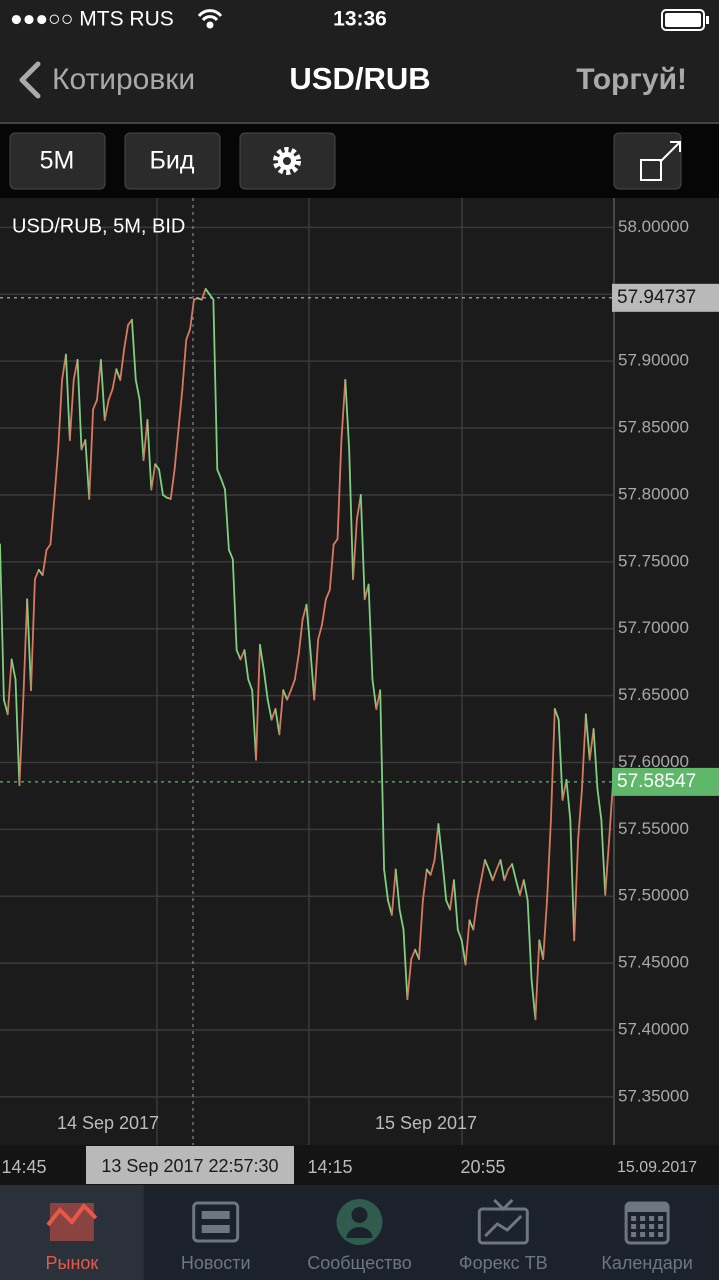 The width and height of the screenshot is (719, 1280). I want to click on settings-button, so click(287, 161).